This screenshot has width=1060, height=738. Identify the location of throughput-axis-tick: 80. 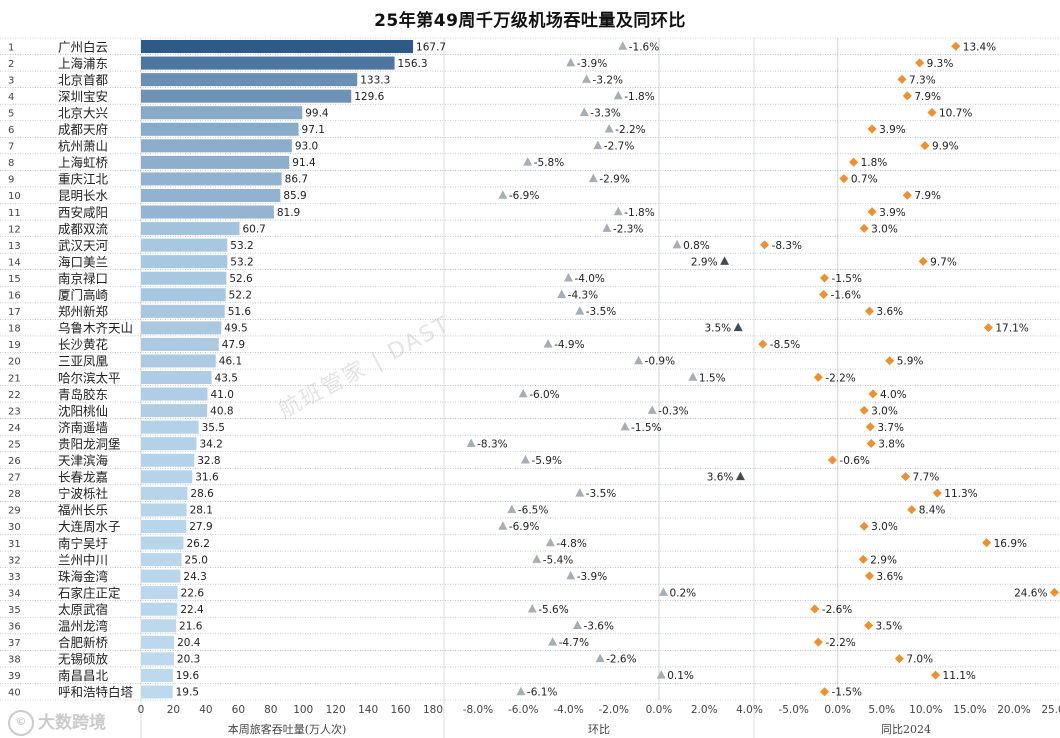
(270, 710).